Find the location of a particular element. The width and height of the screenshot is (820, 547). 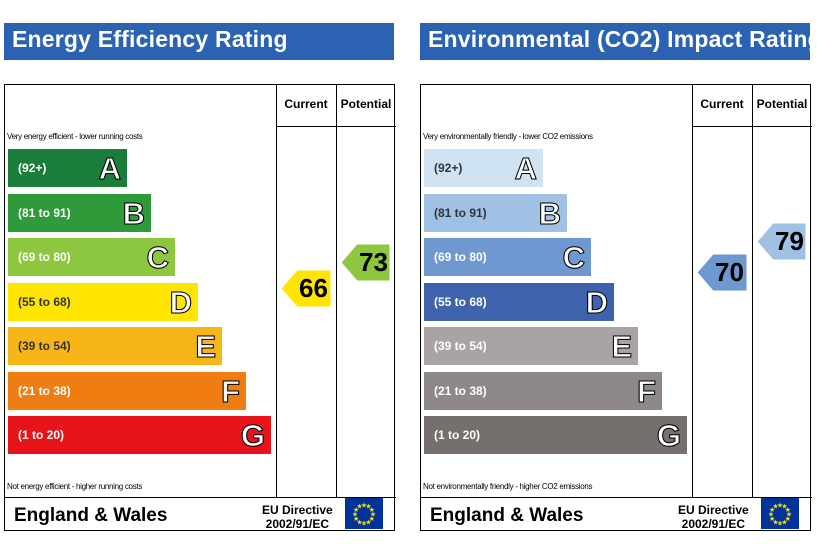

chart-title: Environmental (CO2) Impact Rating is located at coordinates (624, 39).